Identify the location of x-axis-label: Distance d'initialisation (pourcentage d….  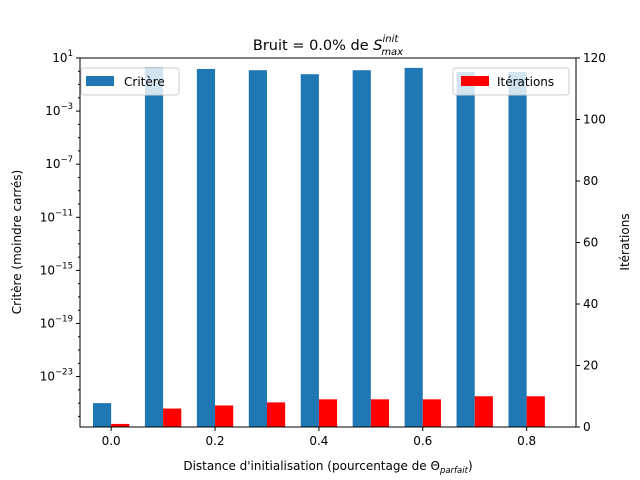
(327, 467).